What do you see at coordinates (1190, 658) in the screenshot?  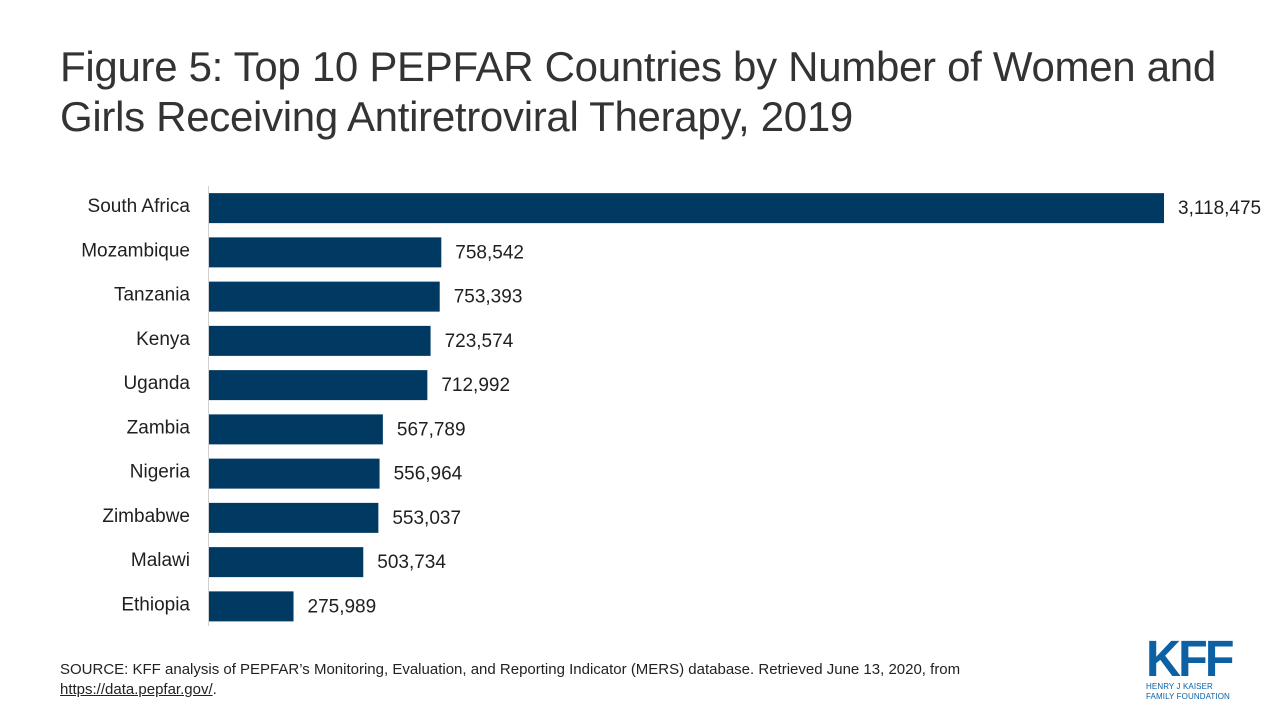 I see `kff-logo-mark: KFF` at bounding box center [1190, 658].